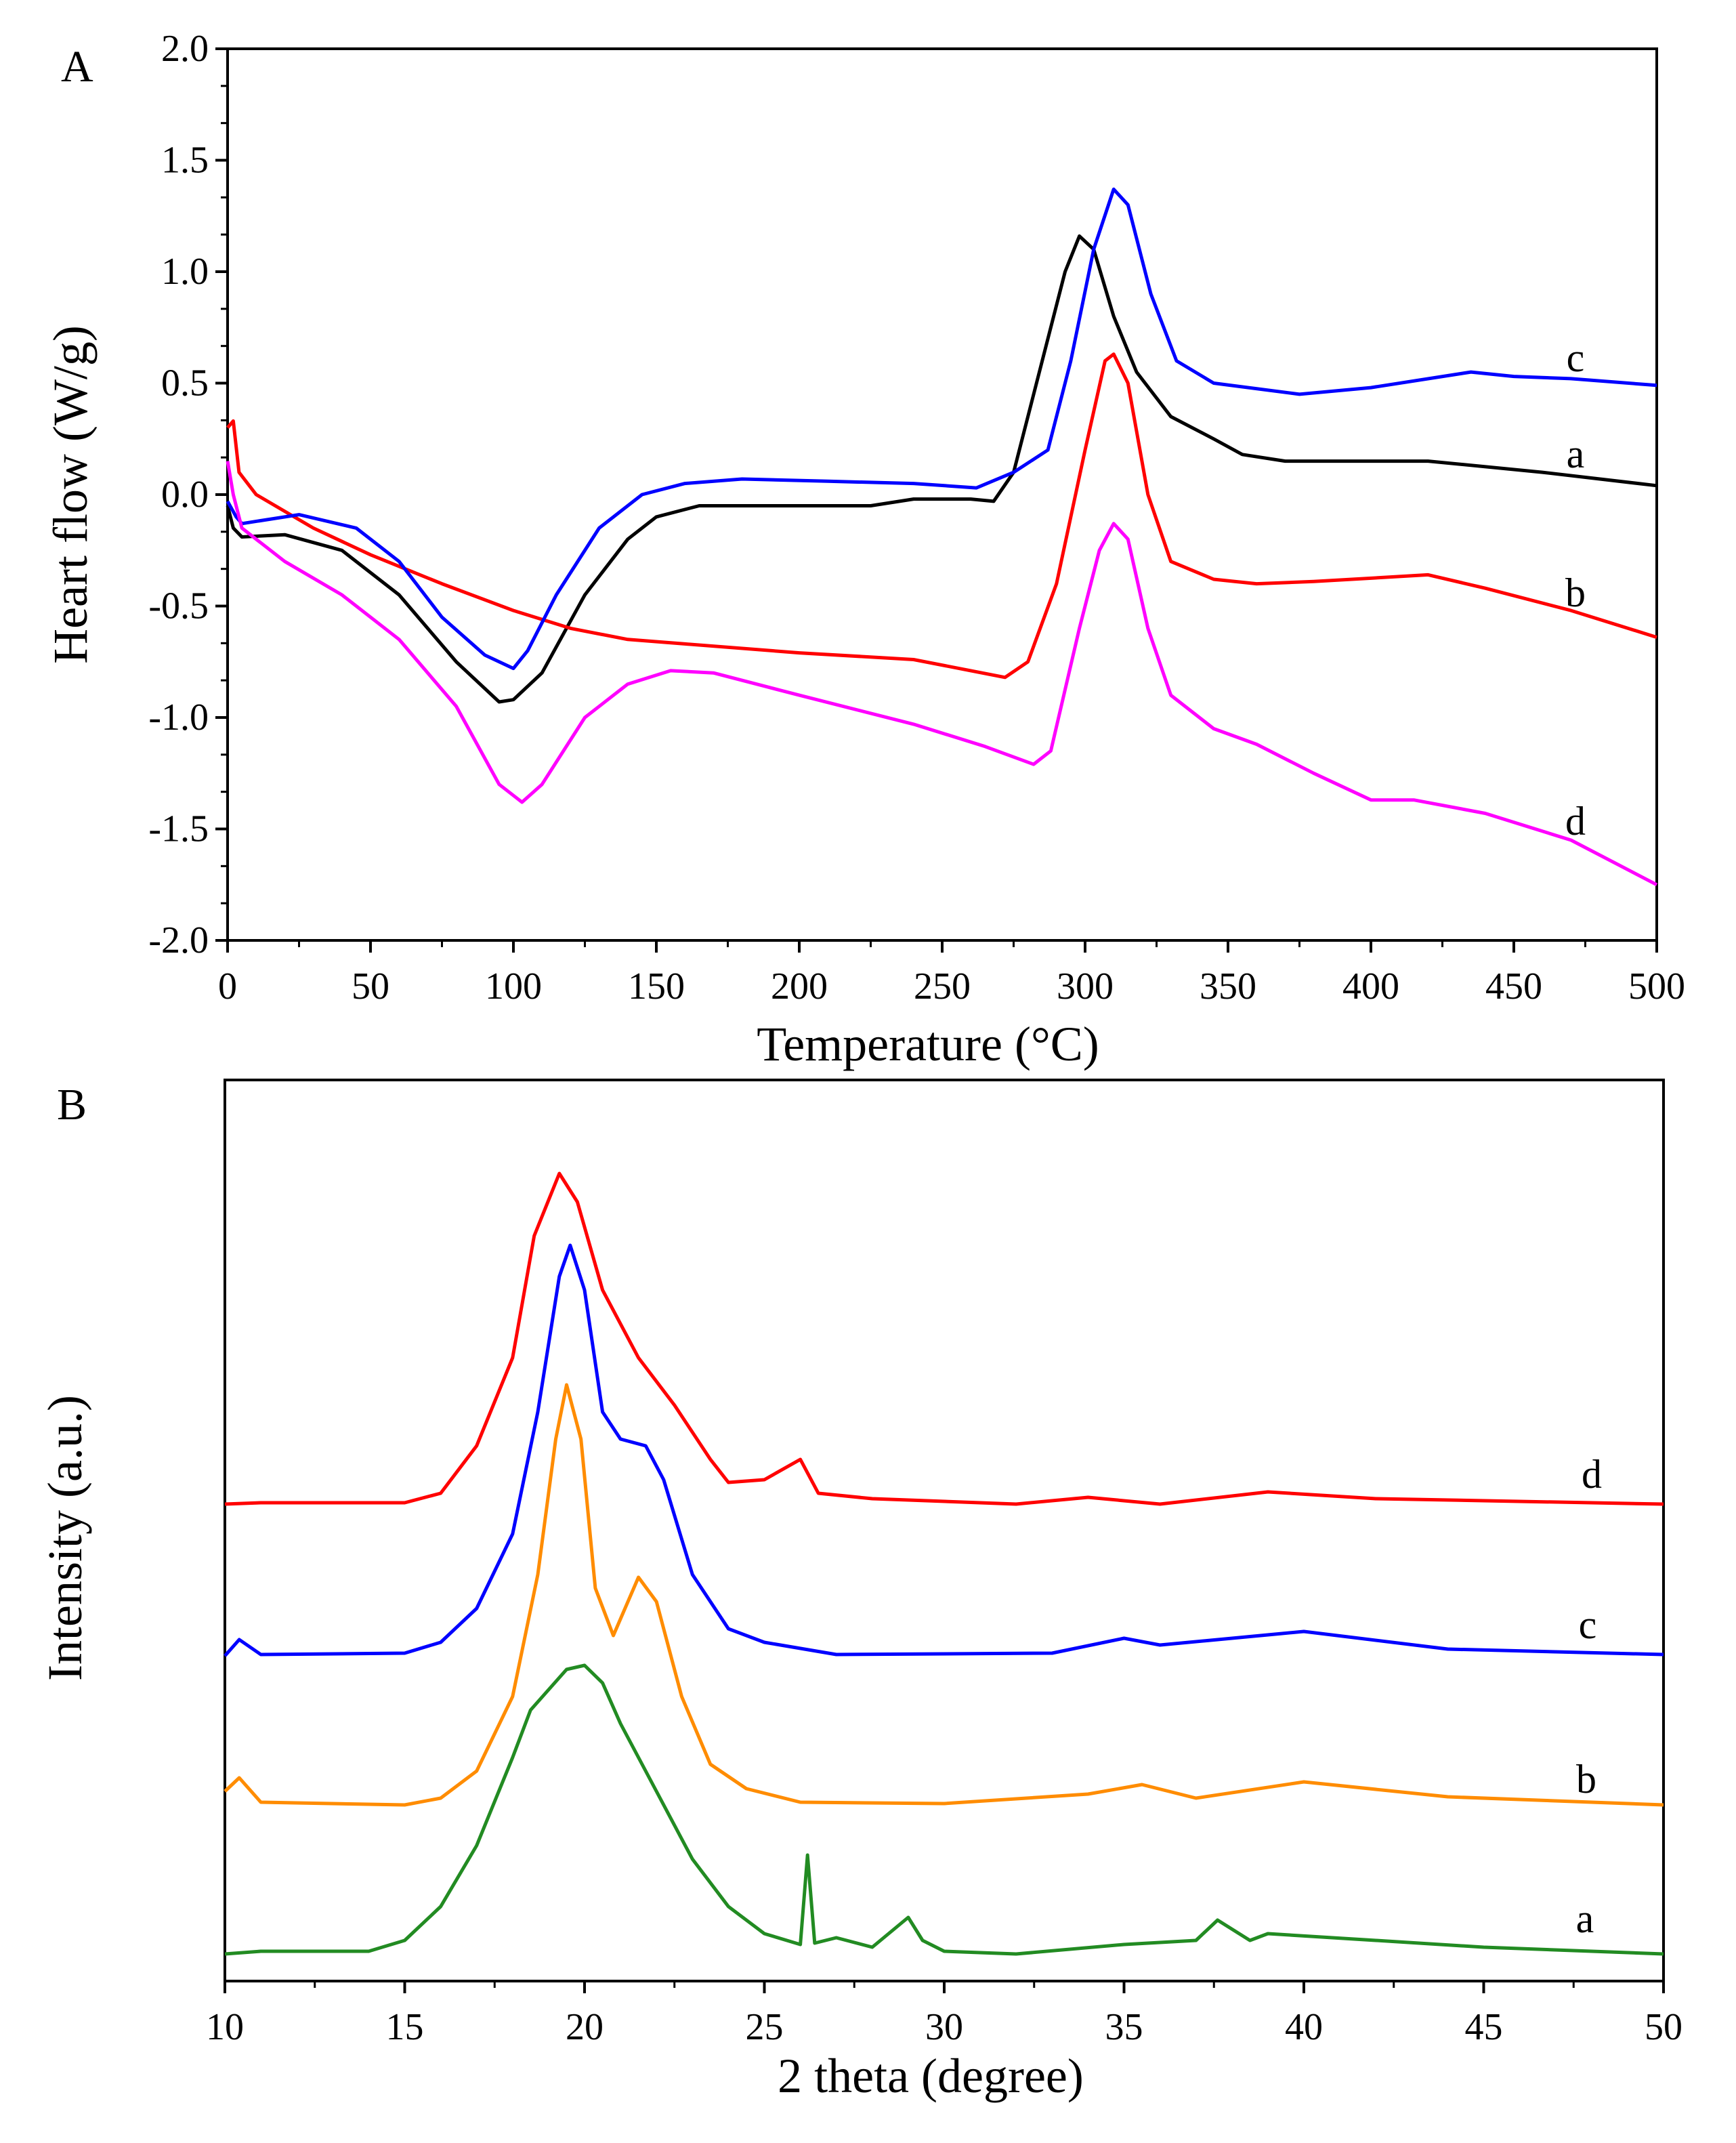  What do you see at coordinates (513, 986) in the screenshot?
I see `x-tick-label: 100` at bounding box center [513, 986].